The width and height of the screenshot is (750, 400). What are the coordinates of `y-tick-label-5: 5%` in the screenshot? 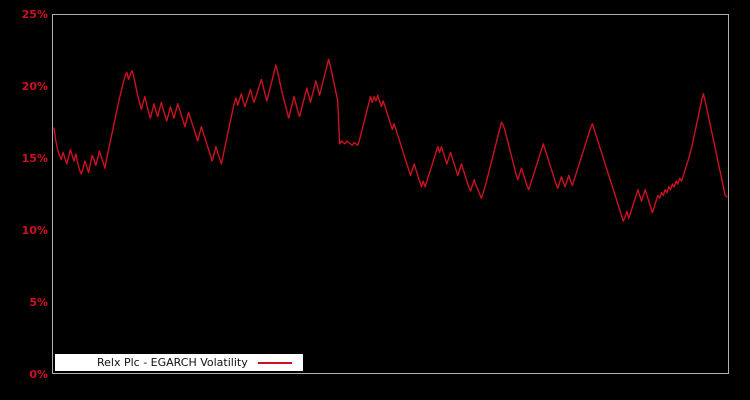 It's located at (38, 302).